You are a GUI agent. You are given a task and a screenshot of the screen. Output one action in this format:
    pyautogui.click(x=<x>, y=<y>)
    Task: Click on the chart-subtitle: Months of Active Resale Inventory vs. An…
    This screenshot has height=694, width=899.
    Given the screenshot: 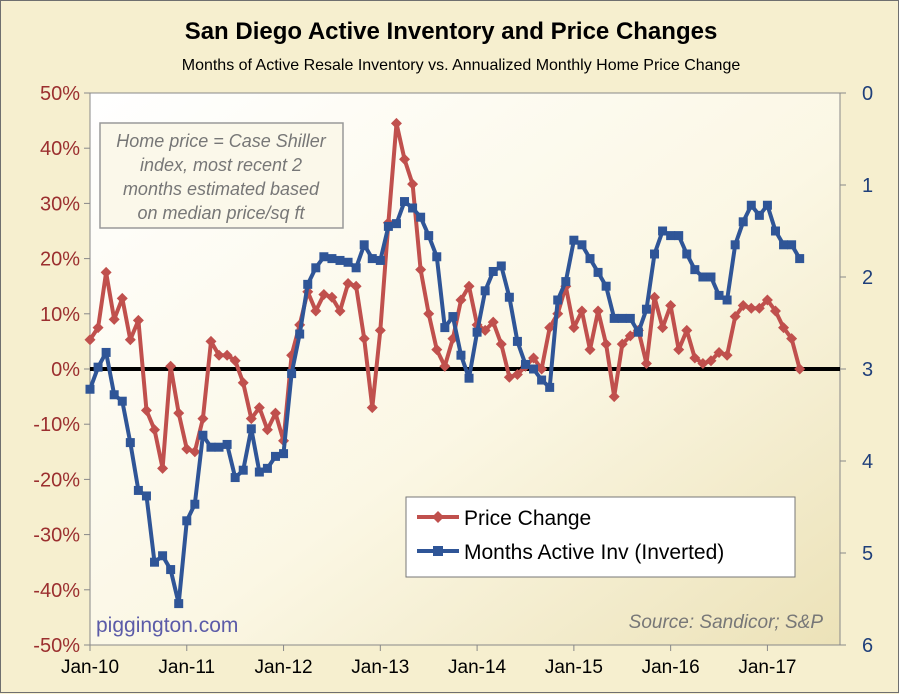 What is the action you would take?
    pyautogui.click(x=461, y=65)
    